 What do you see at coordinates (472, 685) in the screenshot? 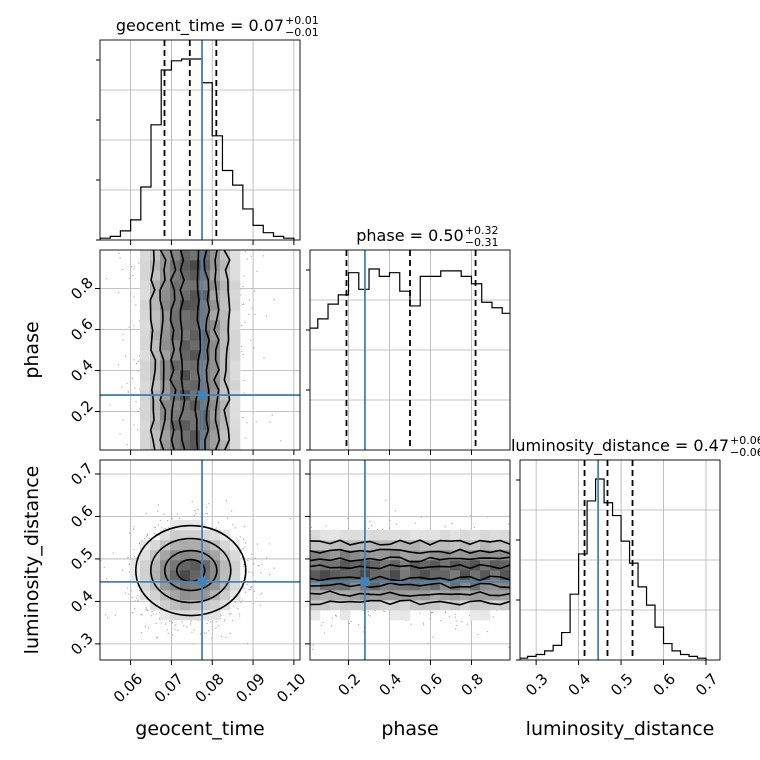
I see `x-tick-label: 0.8` at bounding box center [472, 685].